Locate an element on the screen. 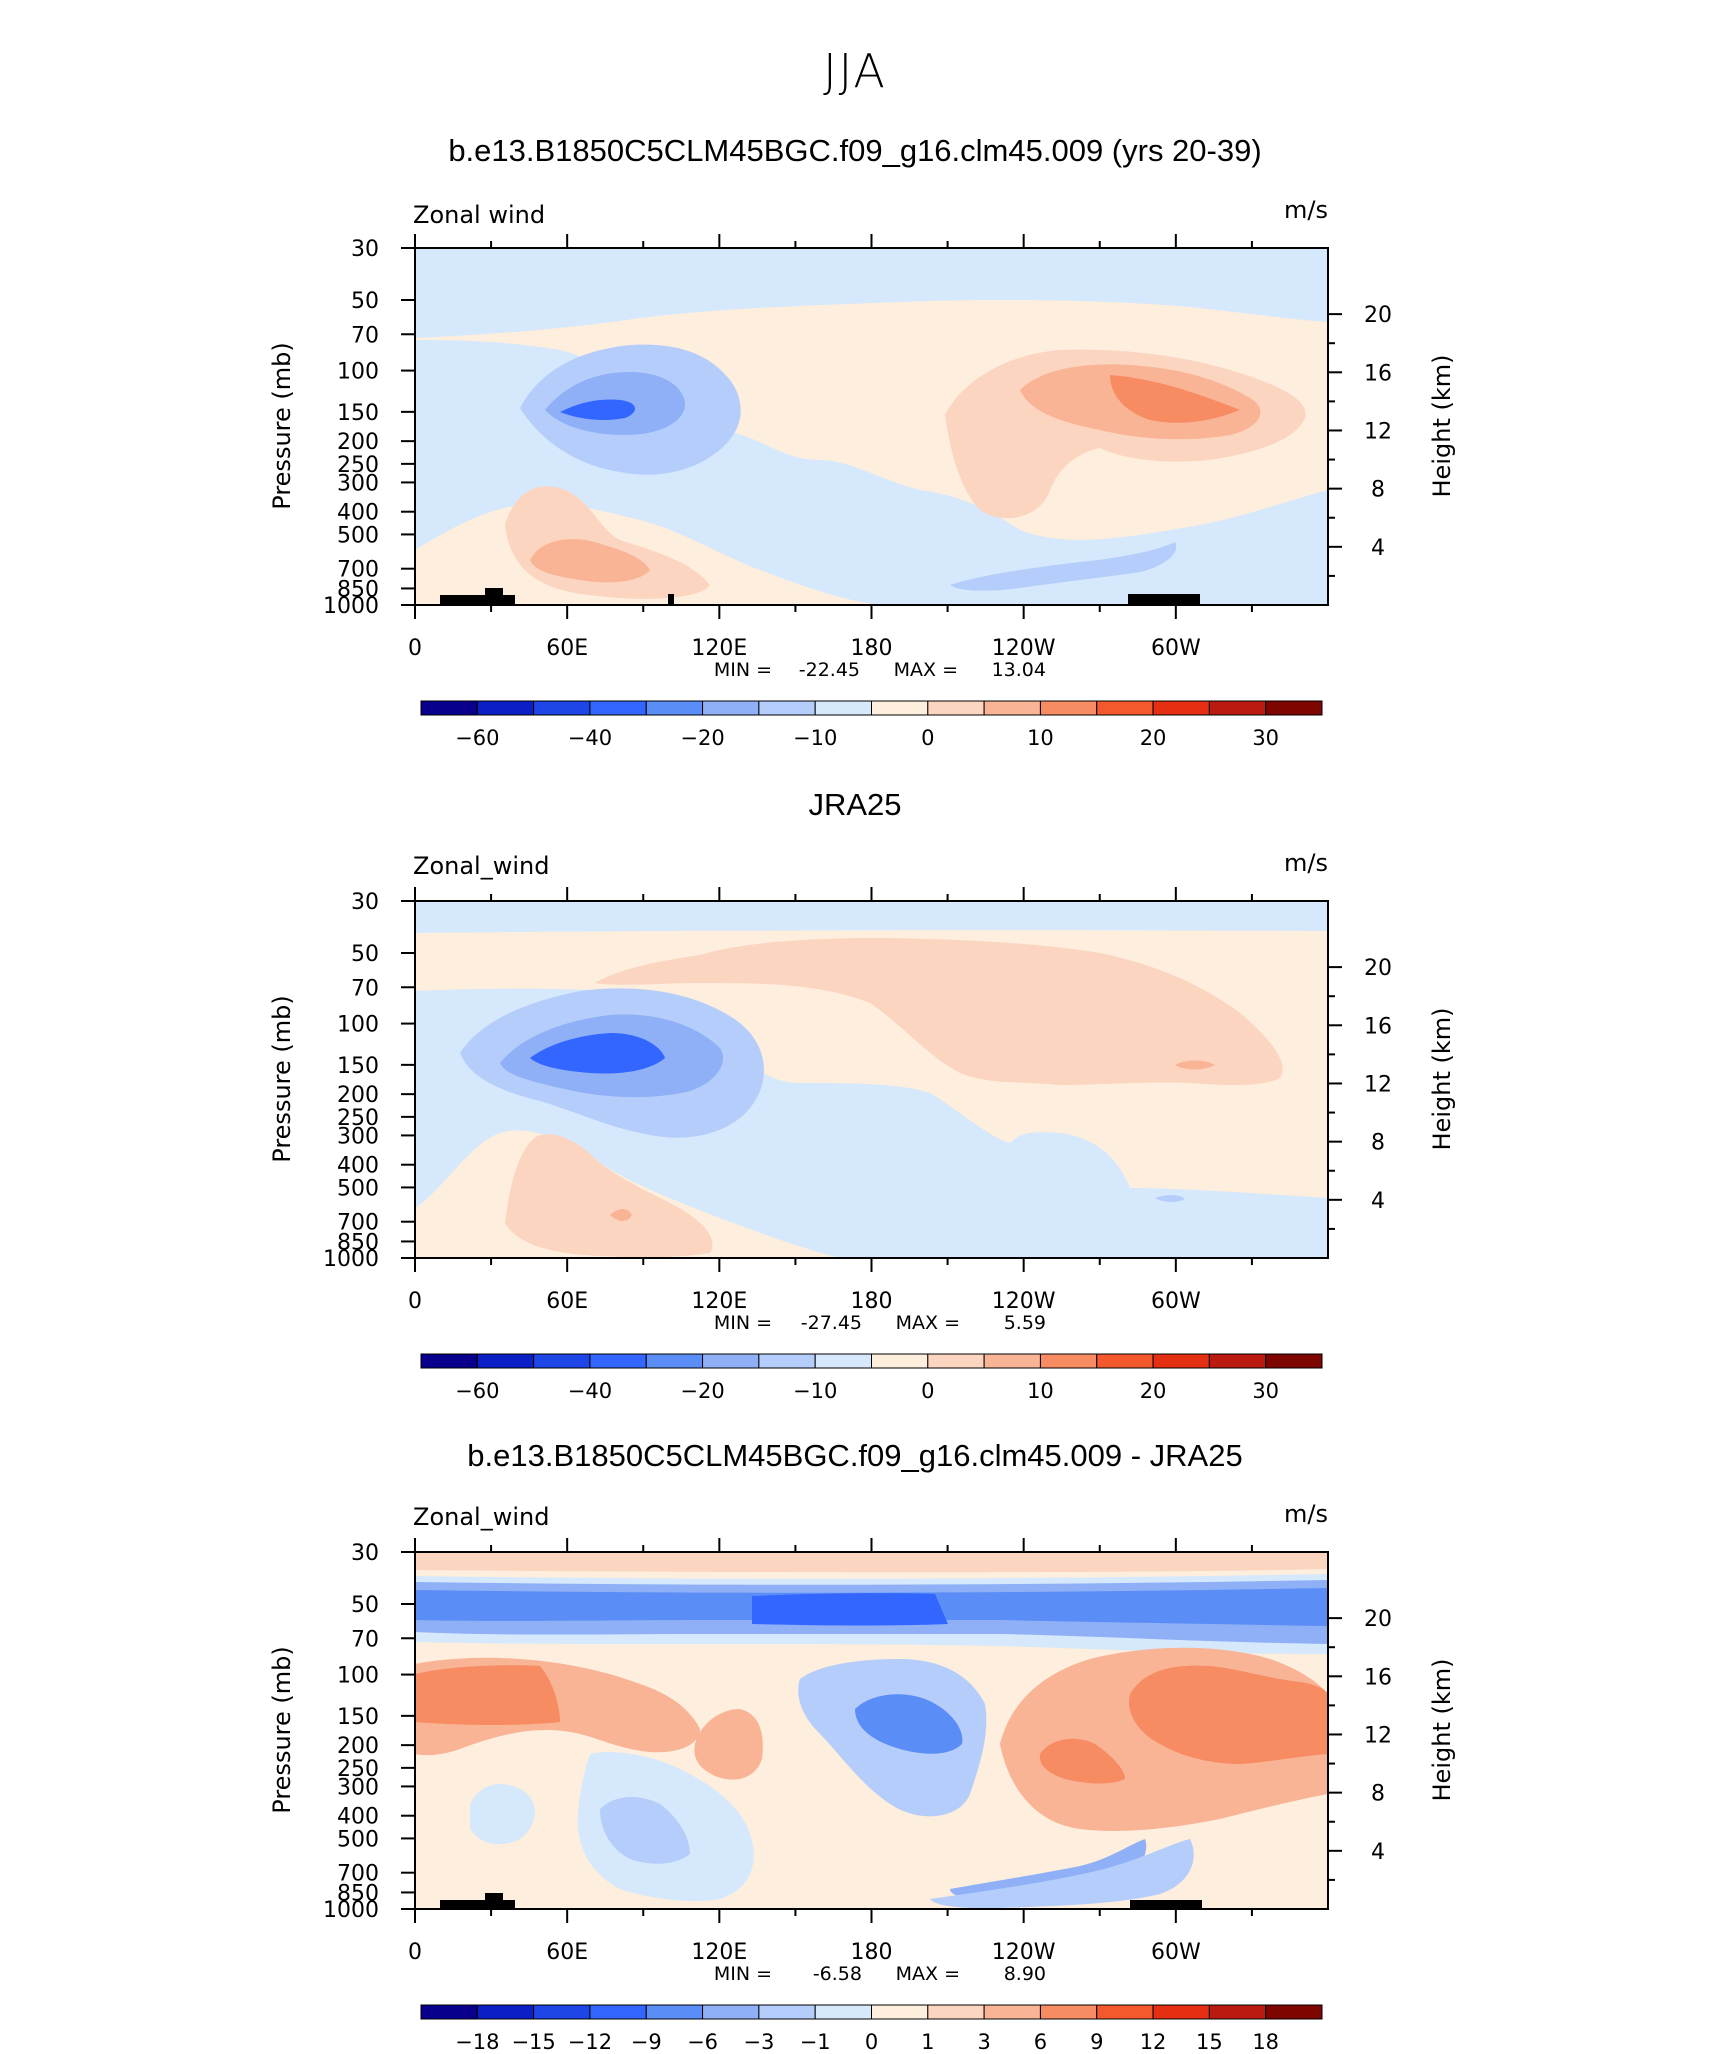 Image resolution: width=1710 pixels, height=2054 pixels. min-value: -22.45 is located at coordinates (829, 670).